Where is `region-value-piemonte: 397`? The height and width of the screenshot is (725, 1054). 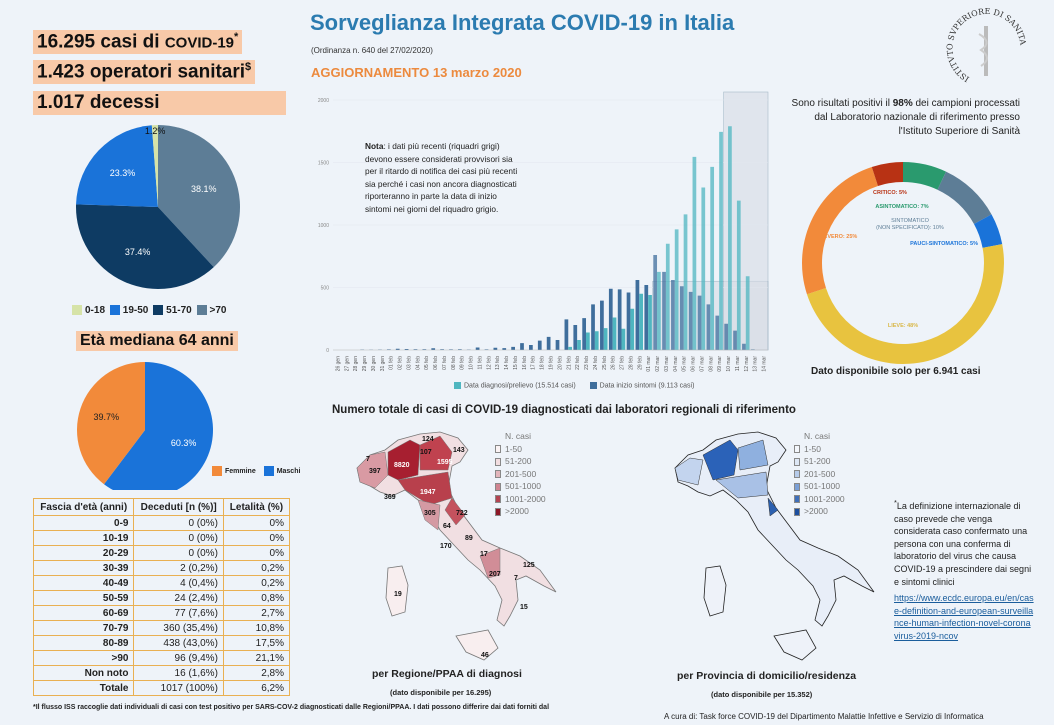 region-value-piemonte: 397 is located at coordinates (375, 471).